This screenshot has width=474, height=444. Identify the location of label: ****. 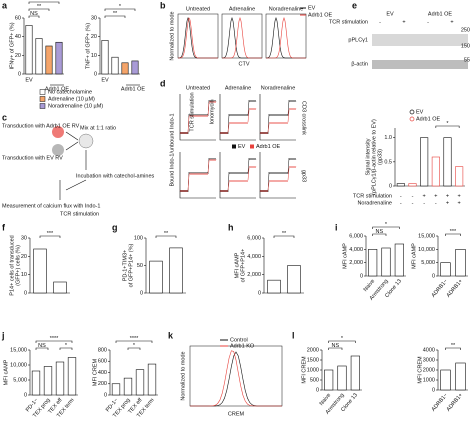
(54, 339).